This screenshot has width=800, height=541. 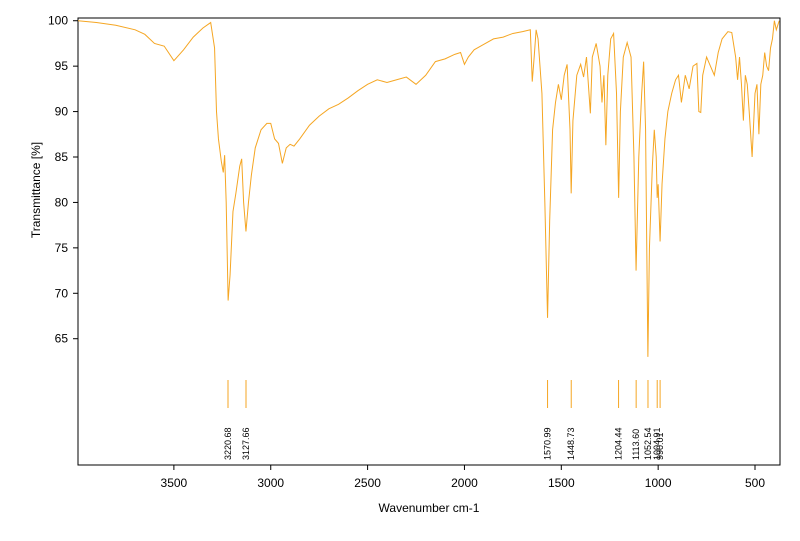 What do you see at coordinates (636, 444) in the screenshot?
I see `peak-label: 1113.60` at bounding box center [636, 444].